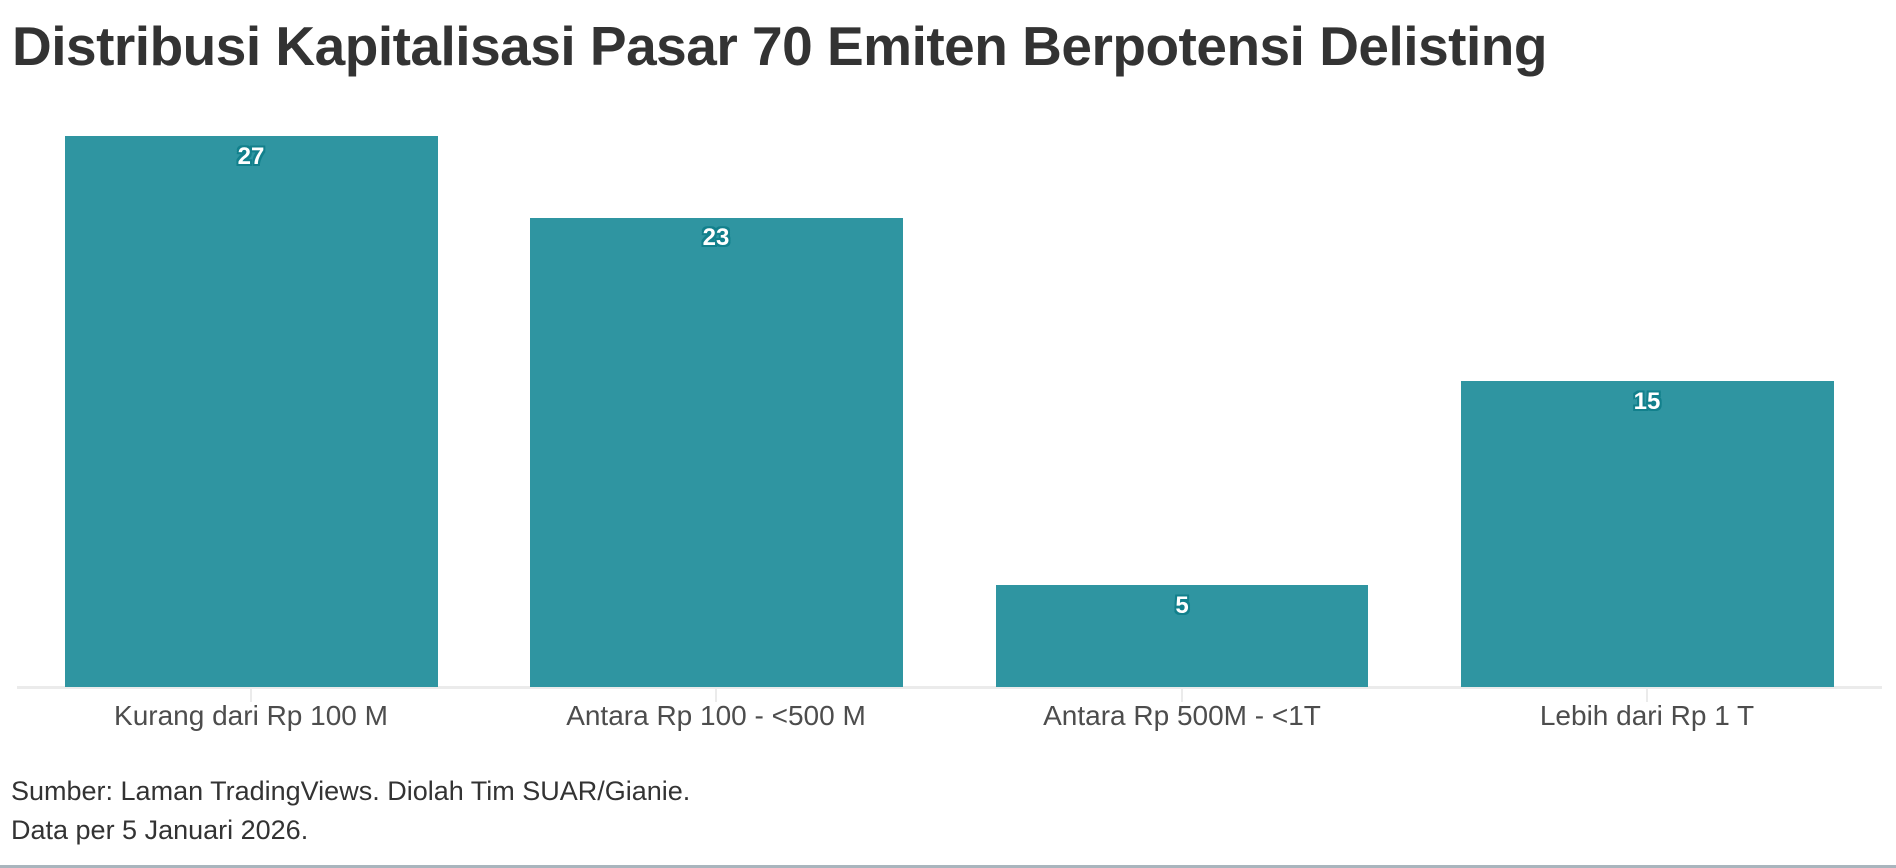 This screenshot has height=868, width=1896. Describe the element at coordinates (949, 687) in the screenshot. I see `x-axis-line` at that location.